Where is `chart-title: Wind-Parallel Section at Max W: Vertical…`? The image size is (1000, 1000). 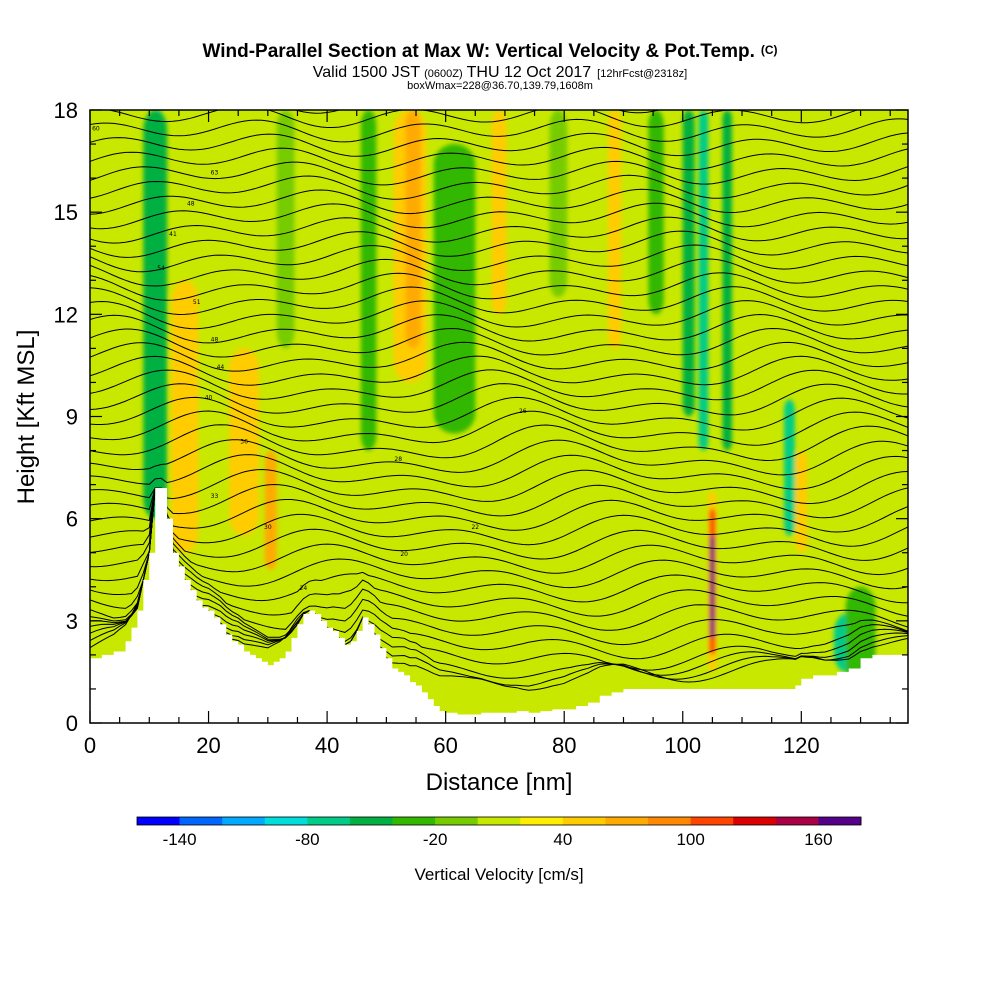
chart-title: Wind-Parallel Section at Max W: Vertical… is located at coordinates (489, 51).